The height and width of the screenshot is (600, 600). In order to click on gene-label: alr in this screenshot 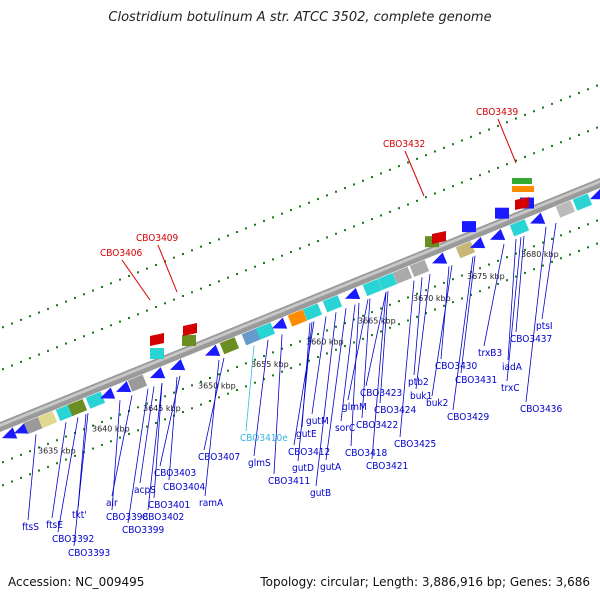, I will do `click(112, 503)`.